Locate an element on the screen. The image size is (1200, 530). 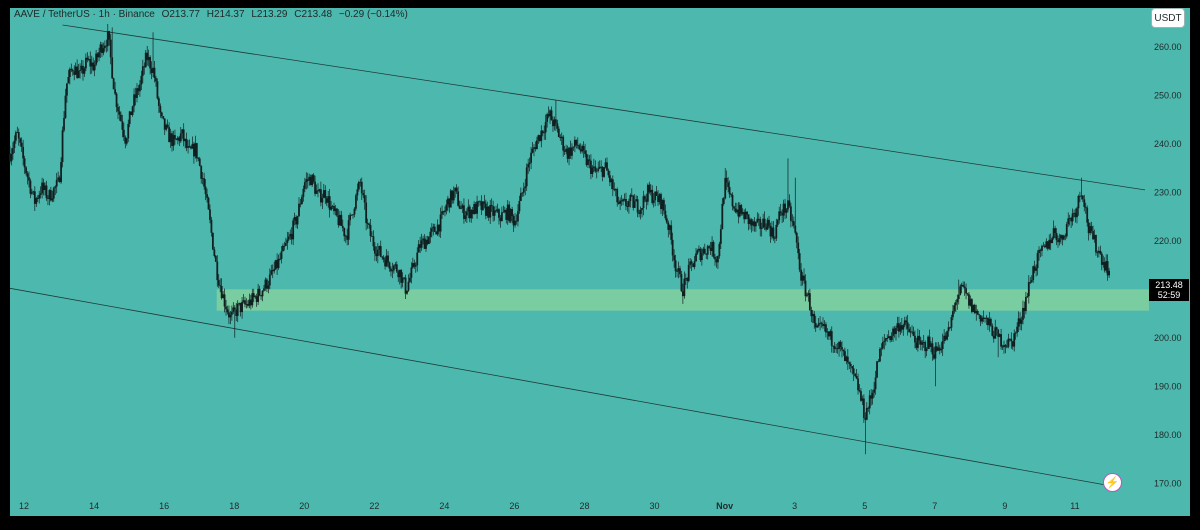
currency-button: USDT is located at coordinates (1168, 18).